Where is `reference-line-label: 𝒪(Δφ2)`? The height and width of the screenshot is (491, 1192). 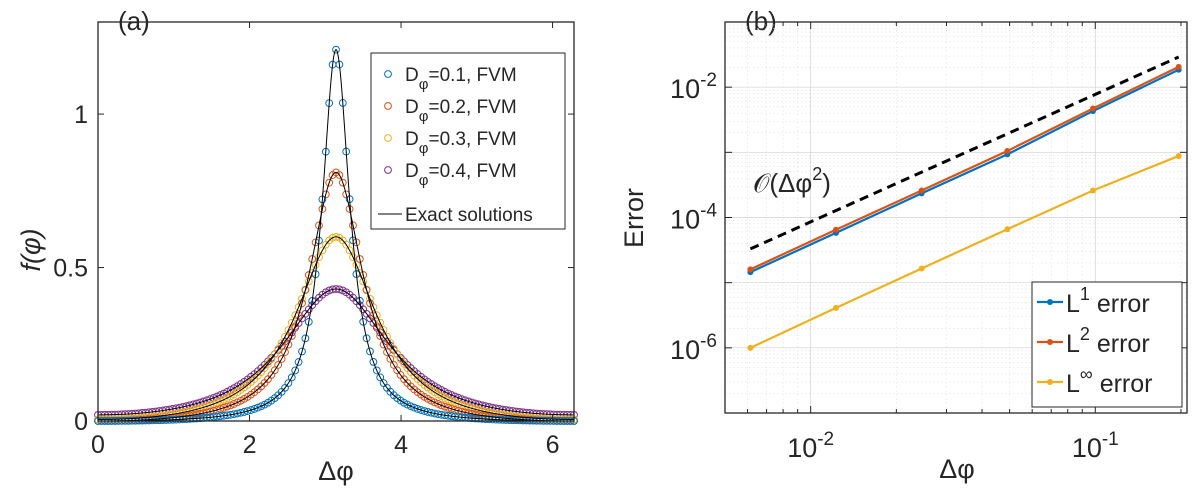 reference-line-label: 𝒪(Δφ2) is located at coordinates (792, 181).